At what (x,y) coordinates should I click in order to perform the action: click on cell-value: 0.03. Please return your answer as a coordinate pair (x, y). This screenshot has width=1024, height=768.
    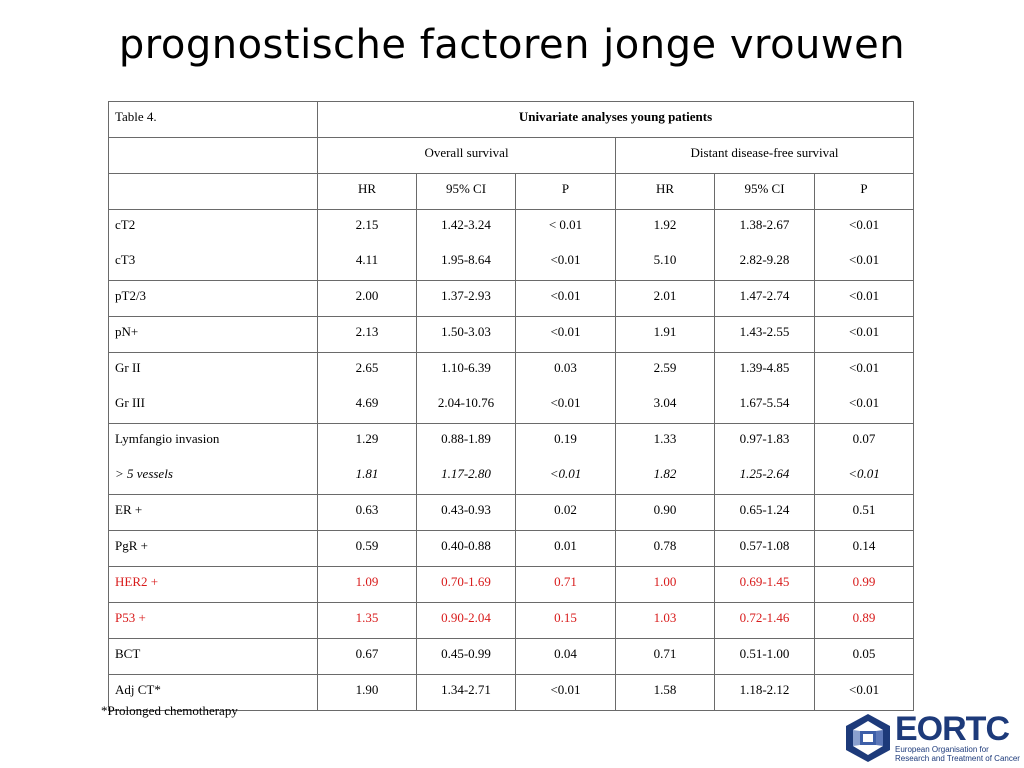
    Looking at the image, I should click on (565, 367).